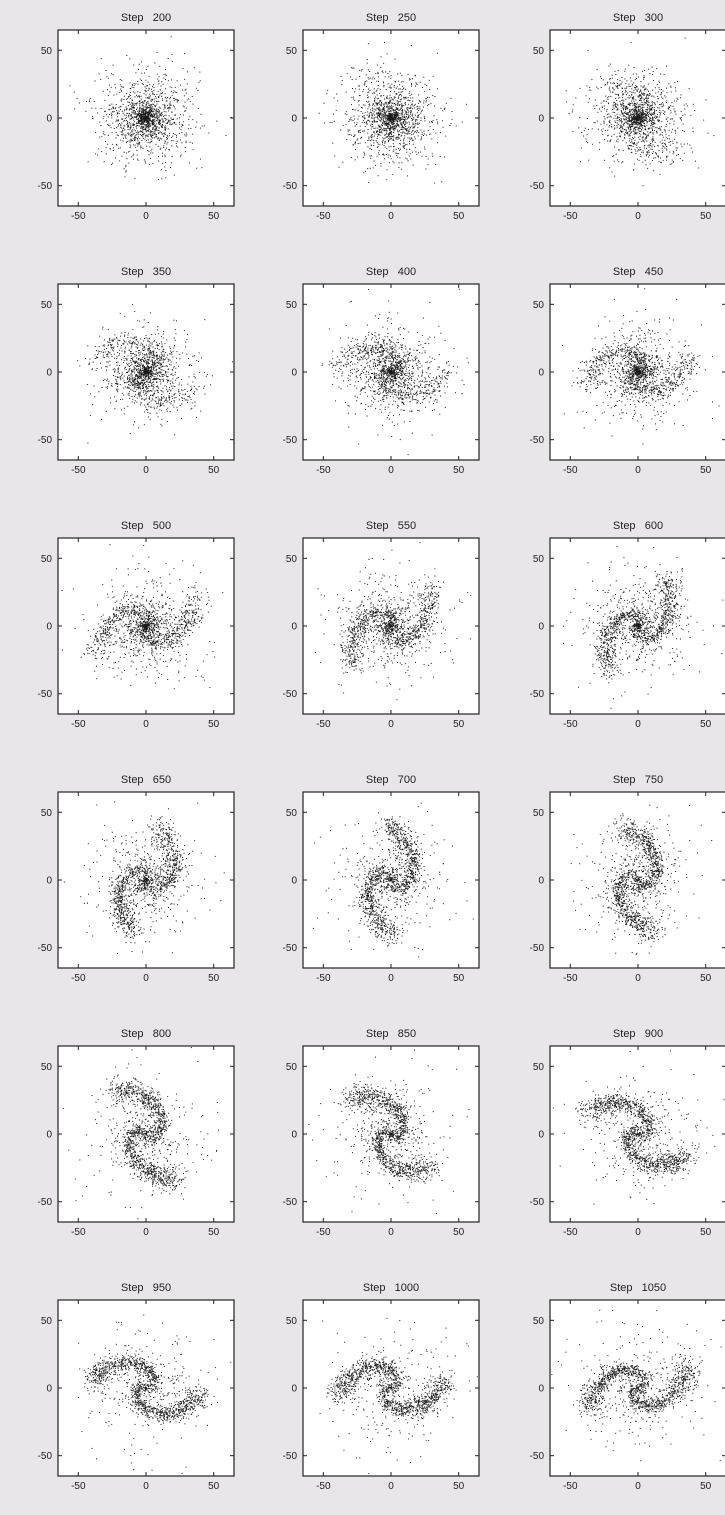 The height and width of the screenshot is (1515, 725). What do you see at coordinates (127, 380) in the screenshot?
I see `panel-step-350: Step 350 -50 0 50 -50 0 50` at bounding box center [127, 380].